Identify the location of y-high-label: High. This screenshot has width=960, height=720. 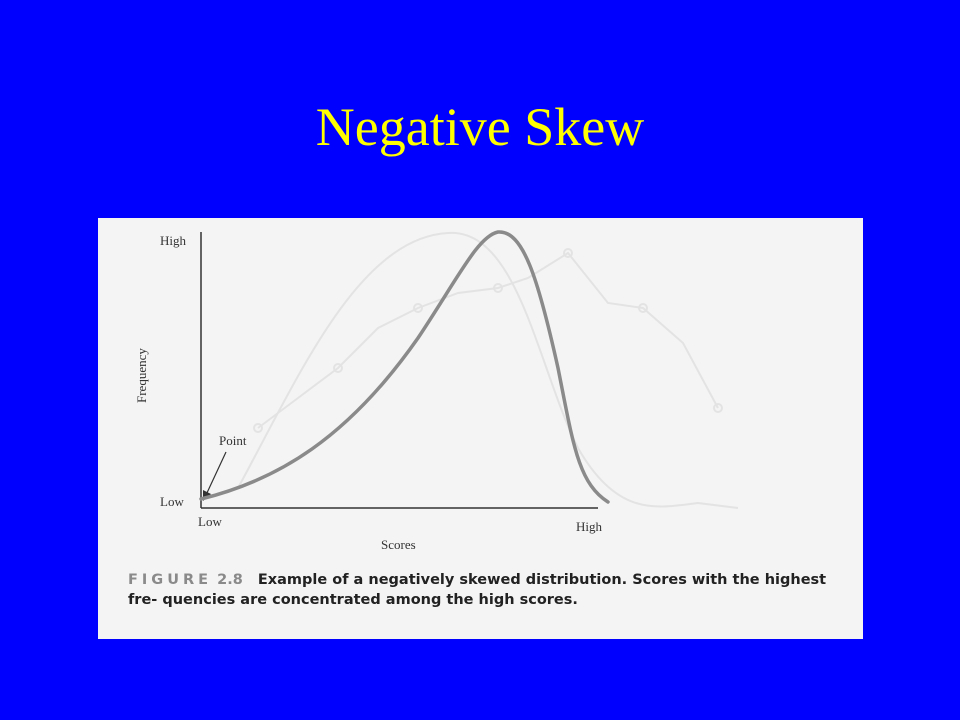
(173, 240).